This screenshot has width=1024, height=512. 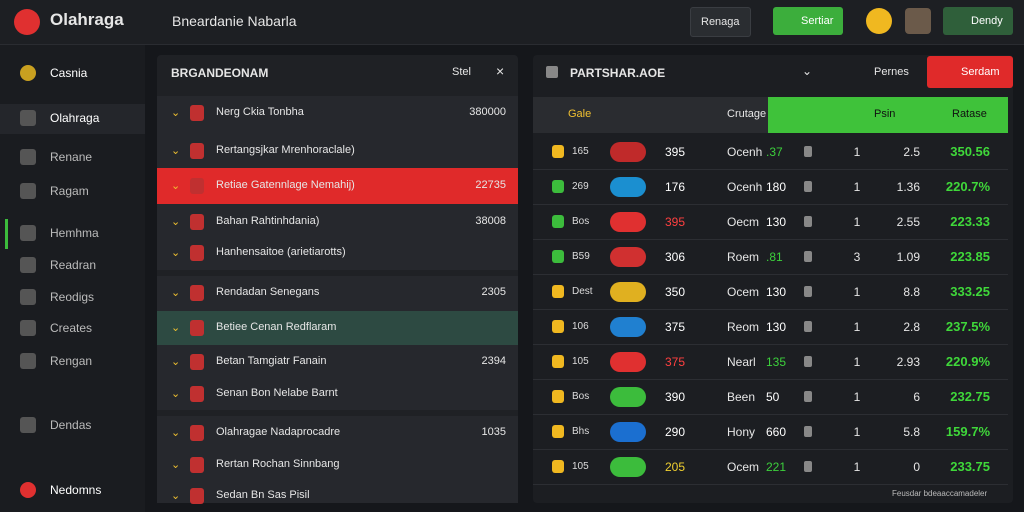 I want to click on sidebar-item: Nedomns, so click(x=76, y=490).